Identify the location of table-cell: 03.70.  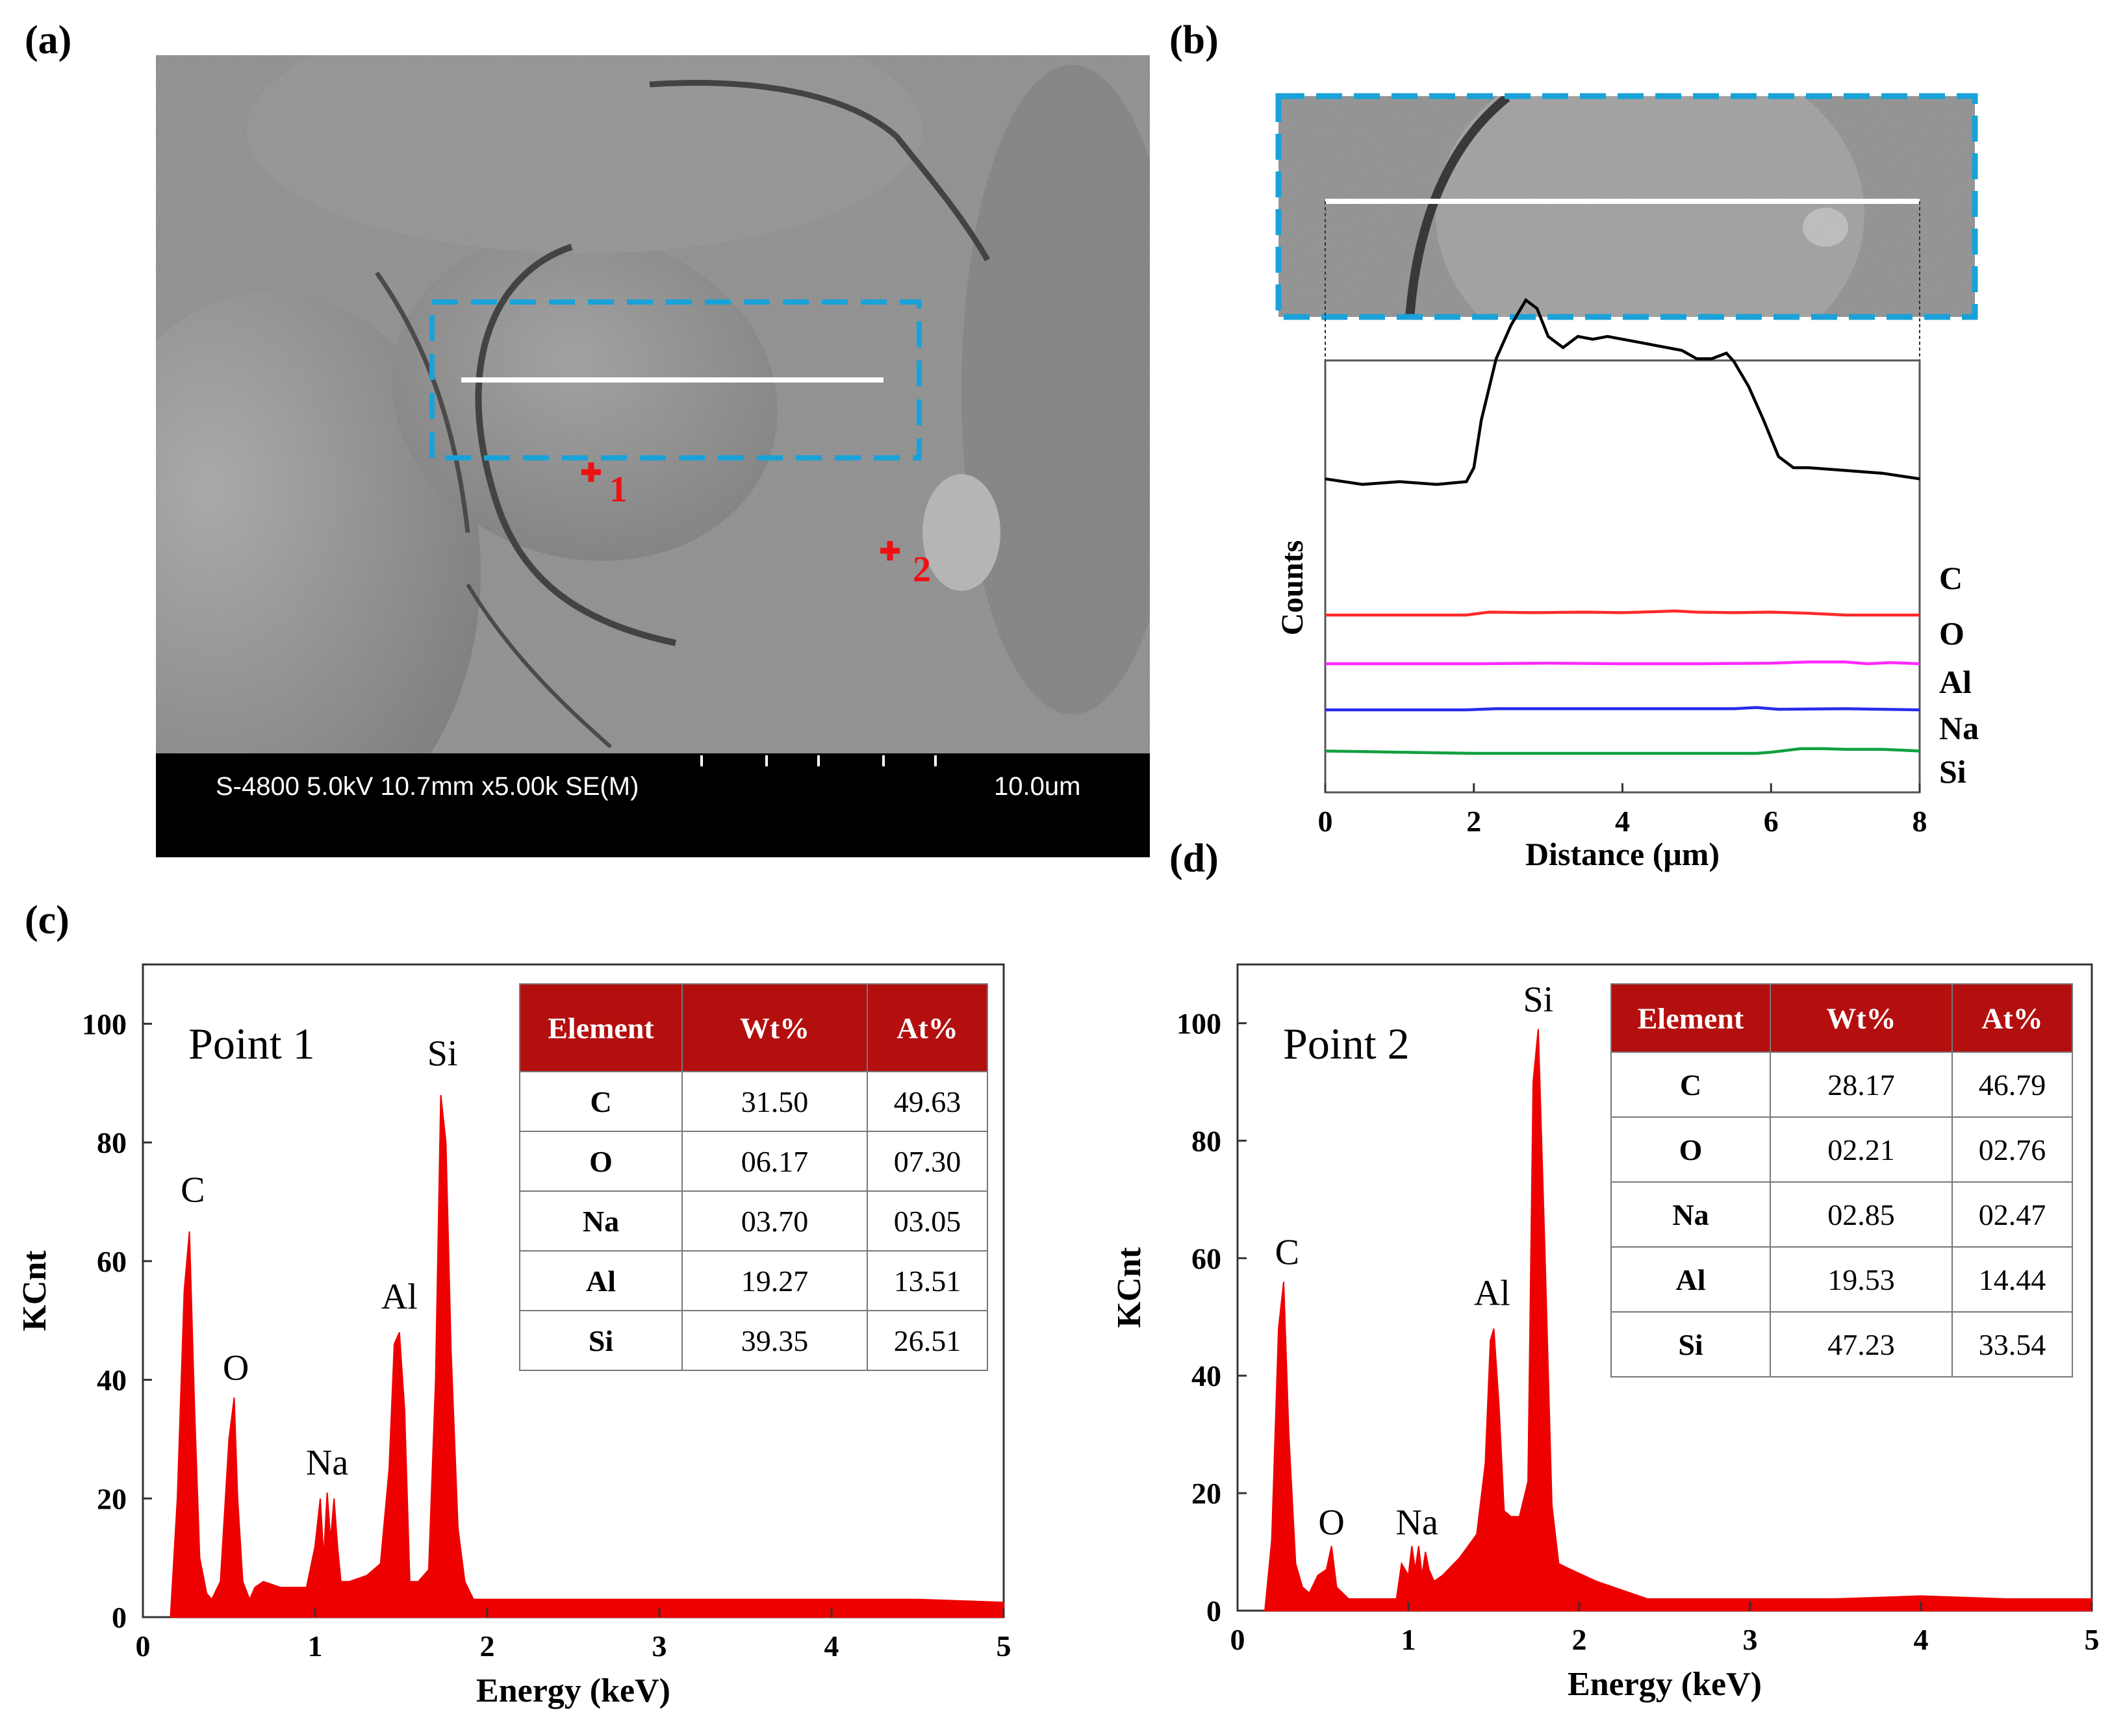
(775, 1221).